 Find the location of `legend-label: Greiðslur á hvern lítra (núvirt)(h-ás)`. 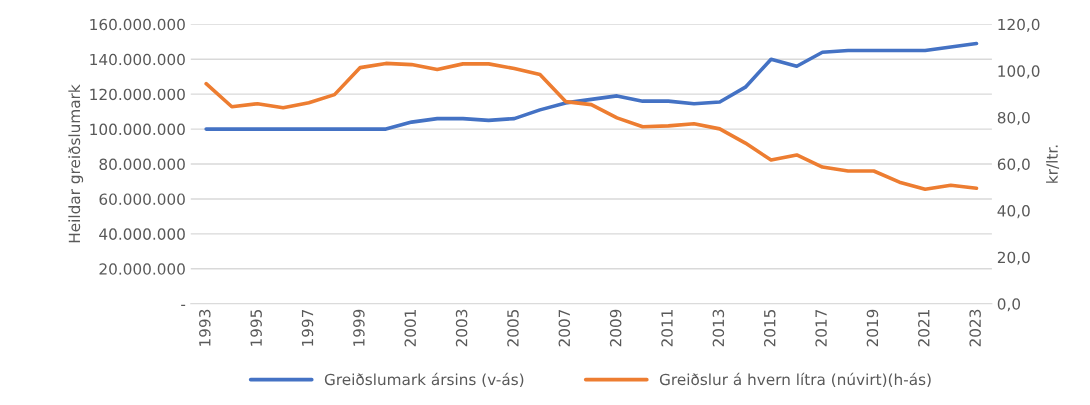

legend-label: Greiðslur á hvern lítra (núvirt)(h-ás) is located at coordinates (795, 380).